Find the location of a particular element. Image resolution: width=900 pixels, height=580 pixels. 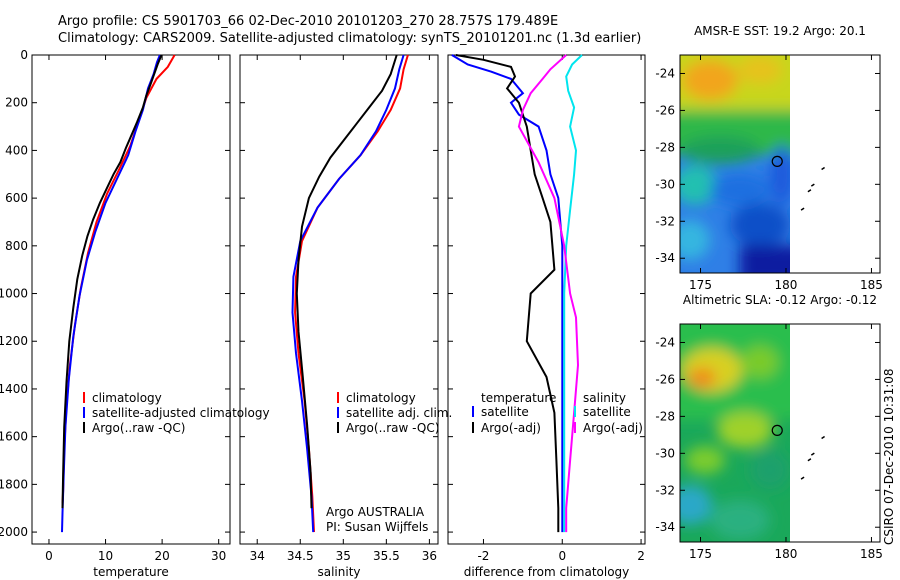

sla_map-xtick-label: 175 is located at coordinates (700, 554).